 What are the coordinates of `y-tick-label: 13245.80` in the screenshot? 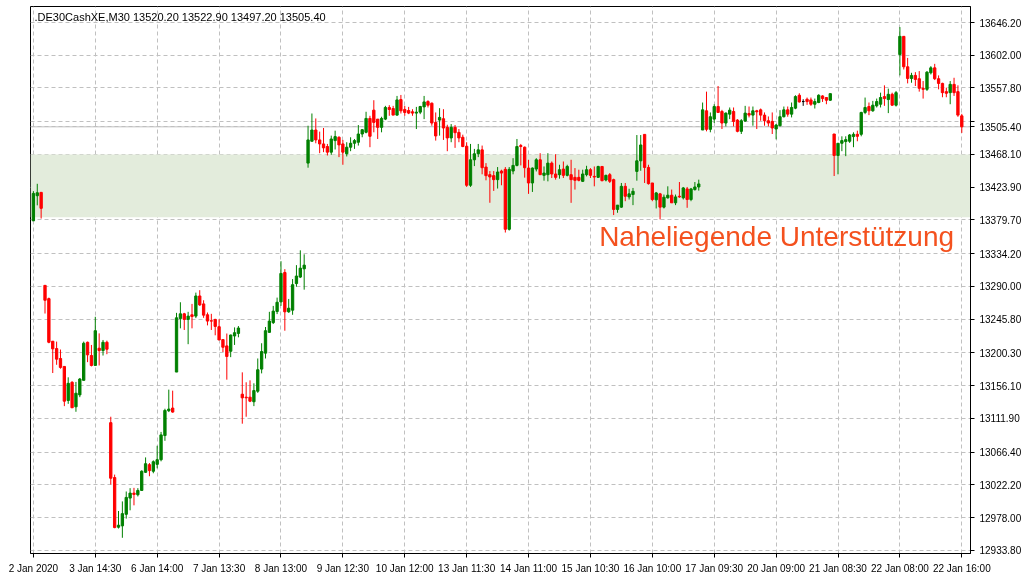 It's located at (1000, 320).